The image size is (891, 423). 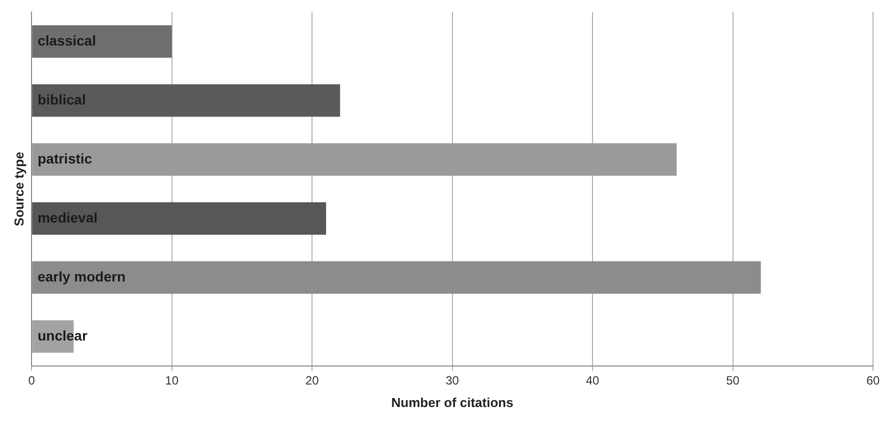 I want to click on x-tick-label: 20, so click(x=312, y=381).